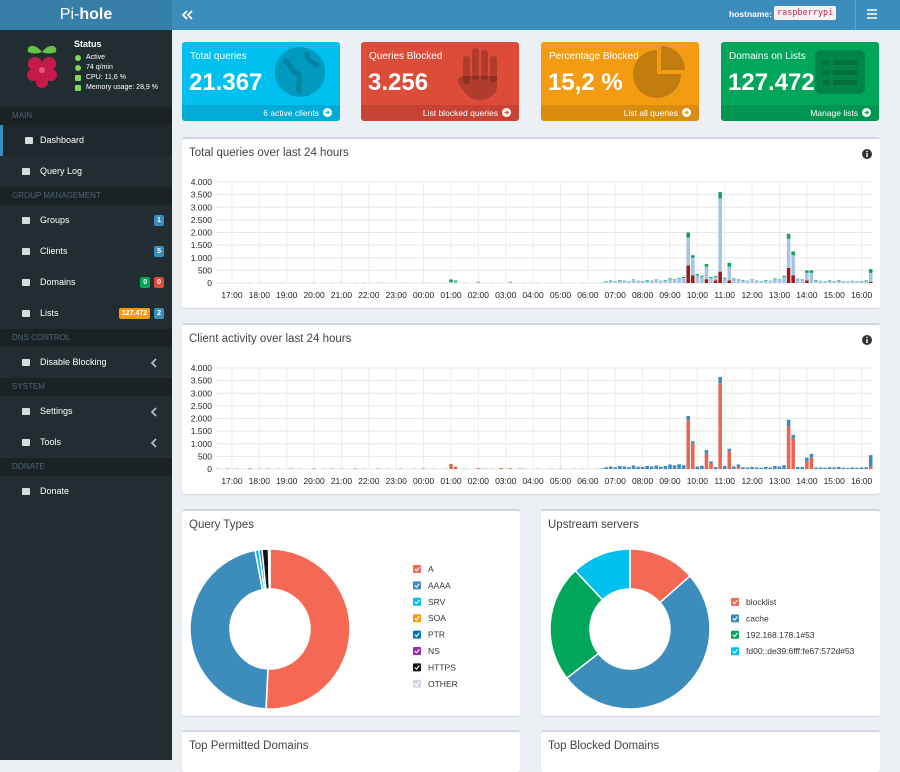 Image resolution: width=900 pixels, height=772 pixels. Describe the element at coordinates (620, 113) in the screenshot. I see `stat-link: List all queries` at that location.